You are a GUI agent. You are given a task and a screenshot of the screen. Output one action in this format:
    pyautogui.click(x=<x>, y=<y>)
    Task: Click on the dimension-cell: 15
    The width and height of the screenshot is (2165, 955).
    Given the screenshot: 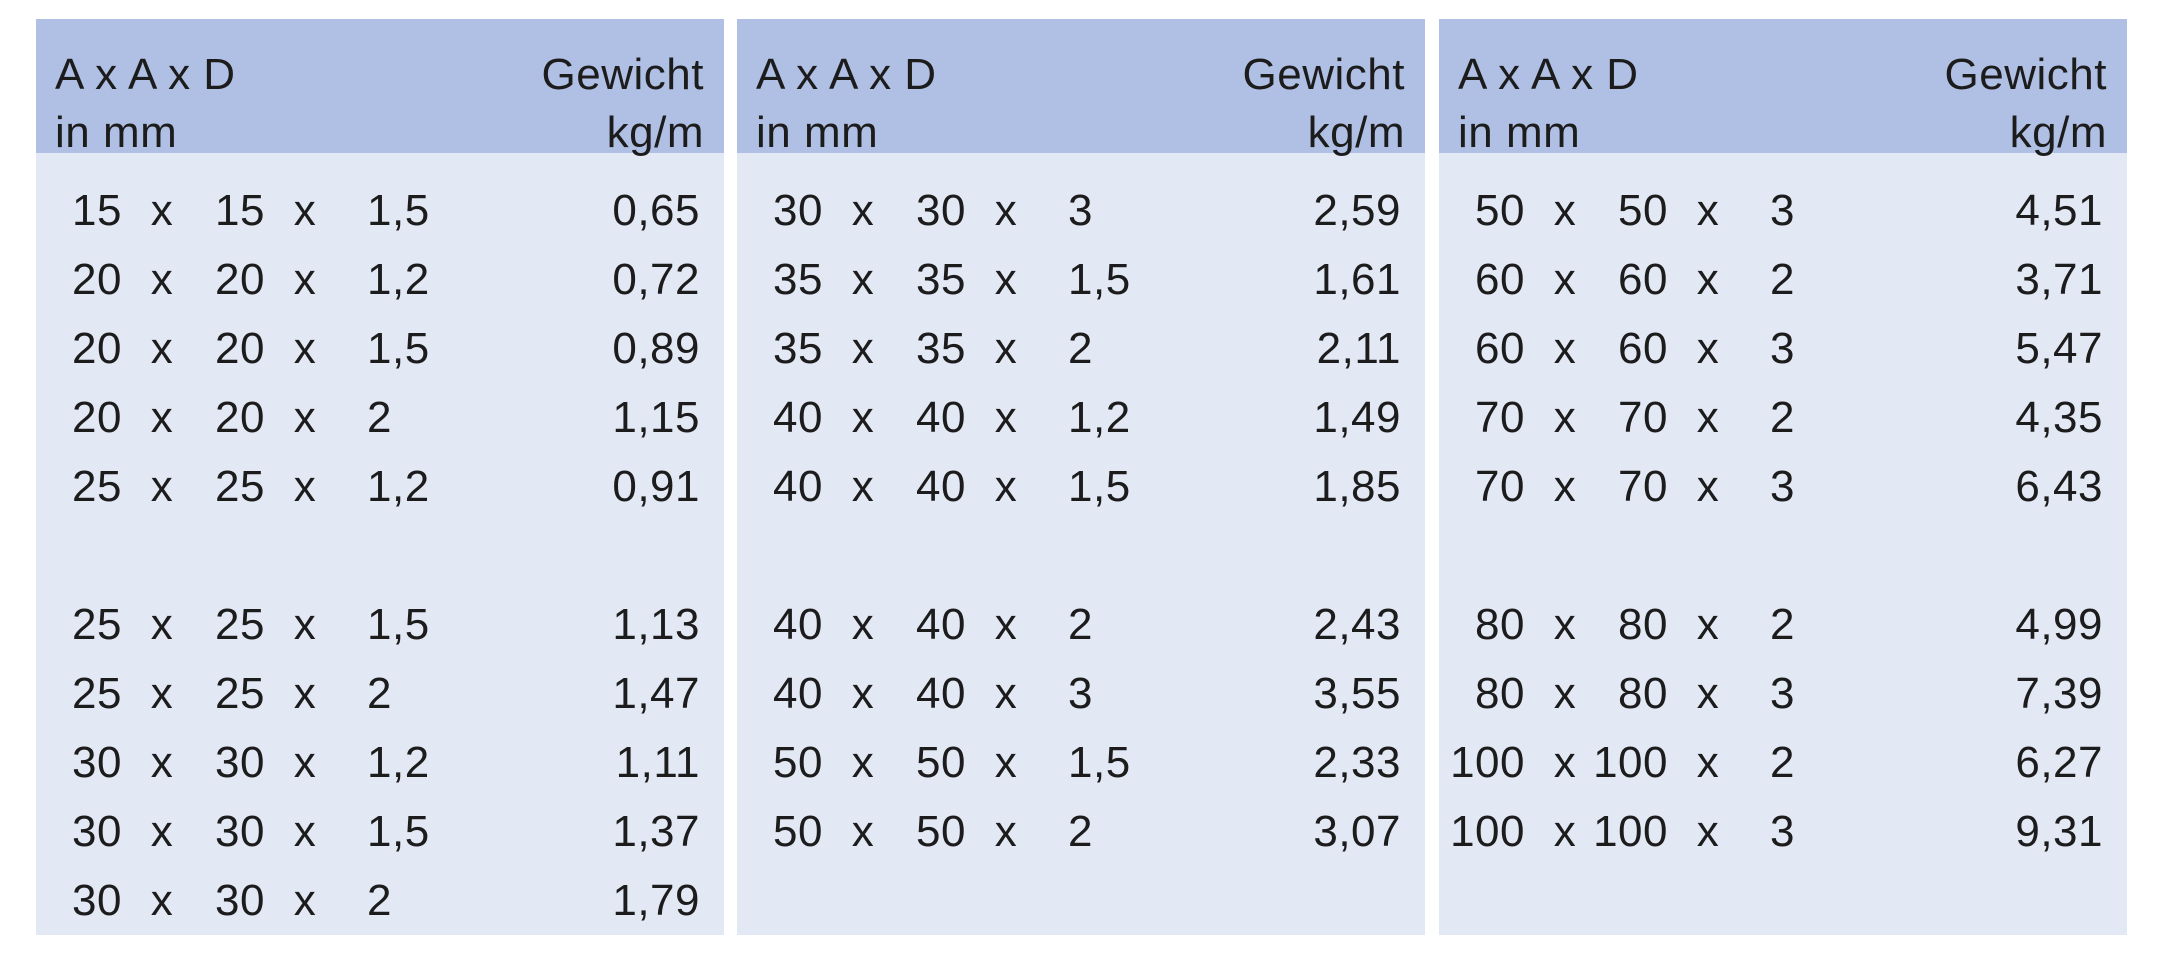 What is the action you would take?
    pyautogui.click(x=97, y=210)
    